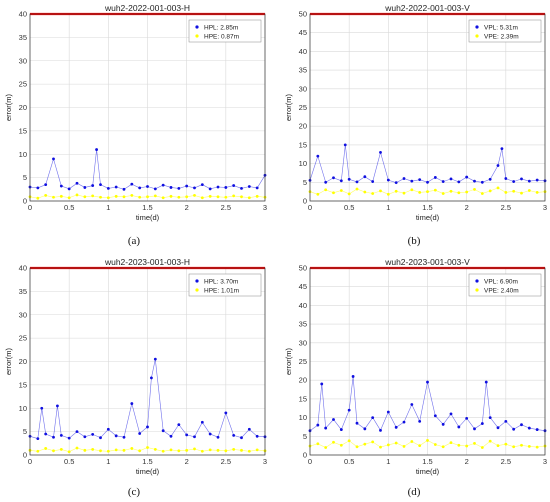 This screenshot has width=550, height=502. I want to click on legend: VPL: 5.31m VPE: 2.39m, so click(505, 31).